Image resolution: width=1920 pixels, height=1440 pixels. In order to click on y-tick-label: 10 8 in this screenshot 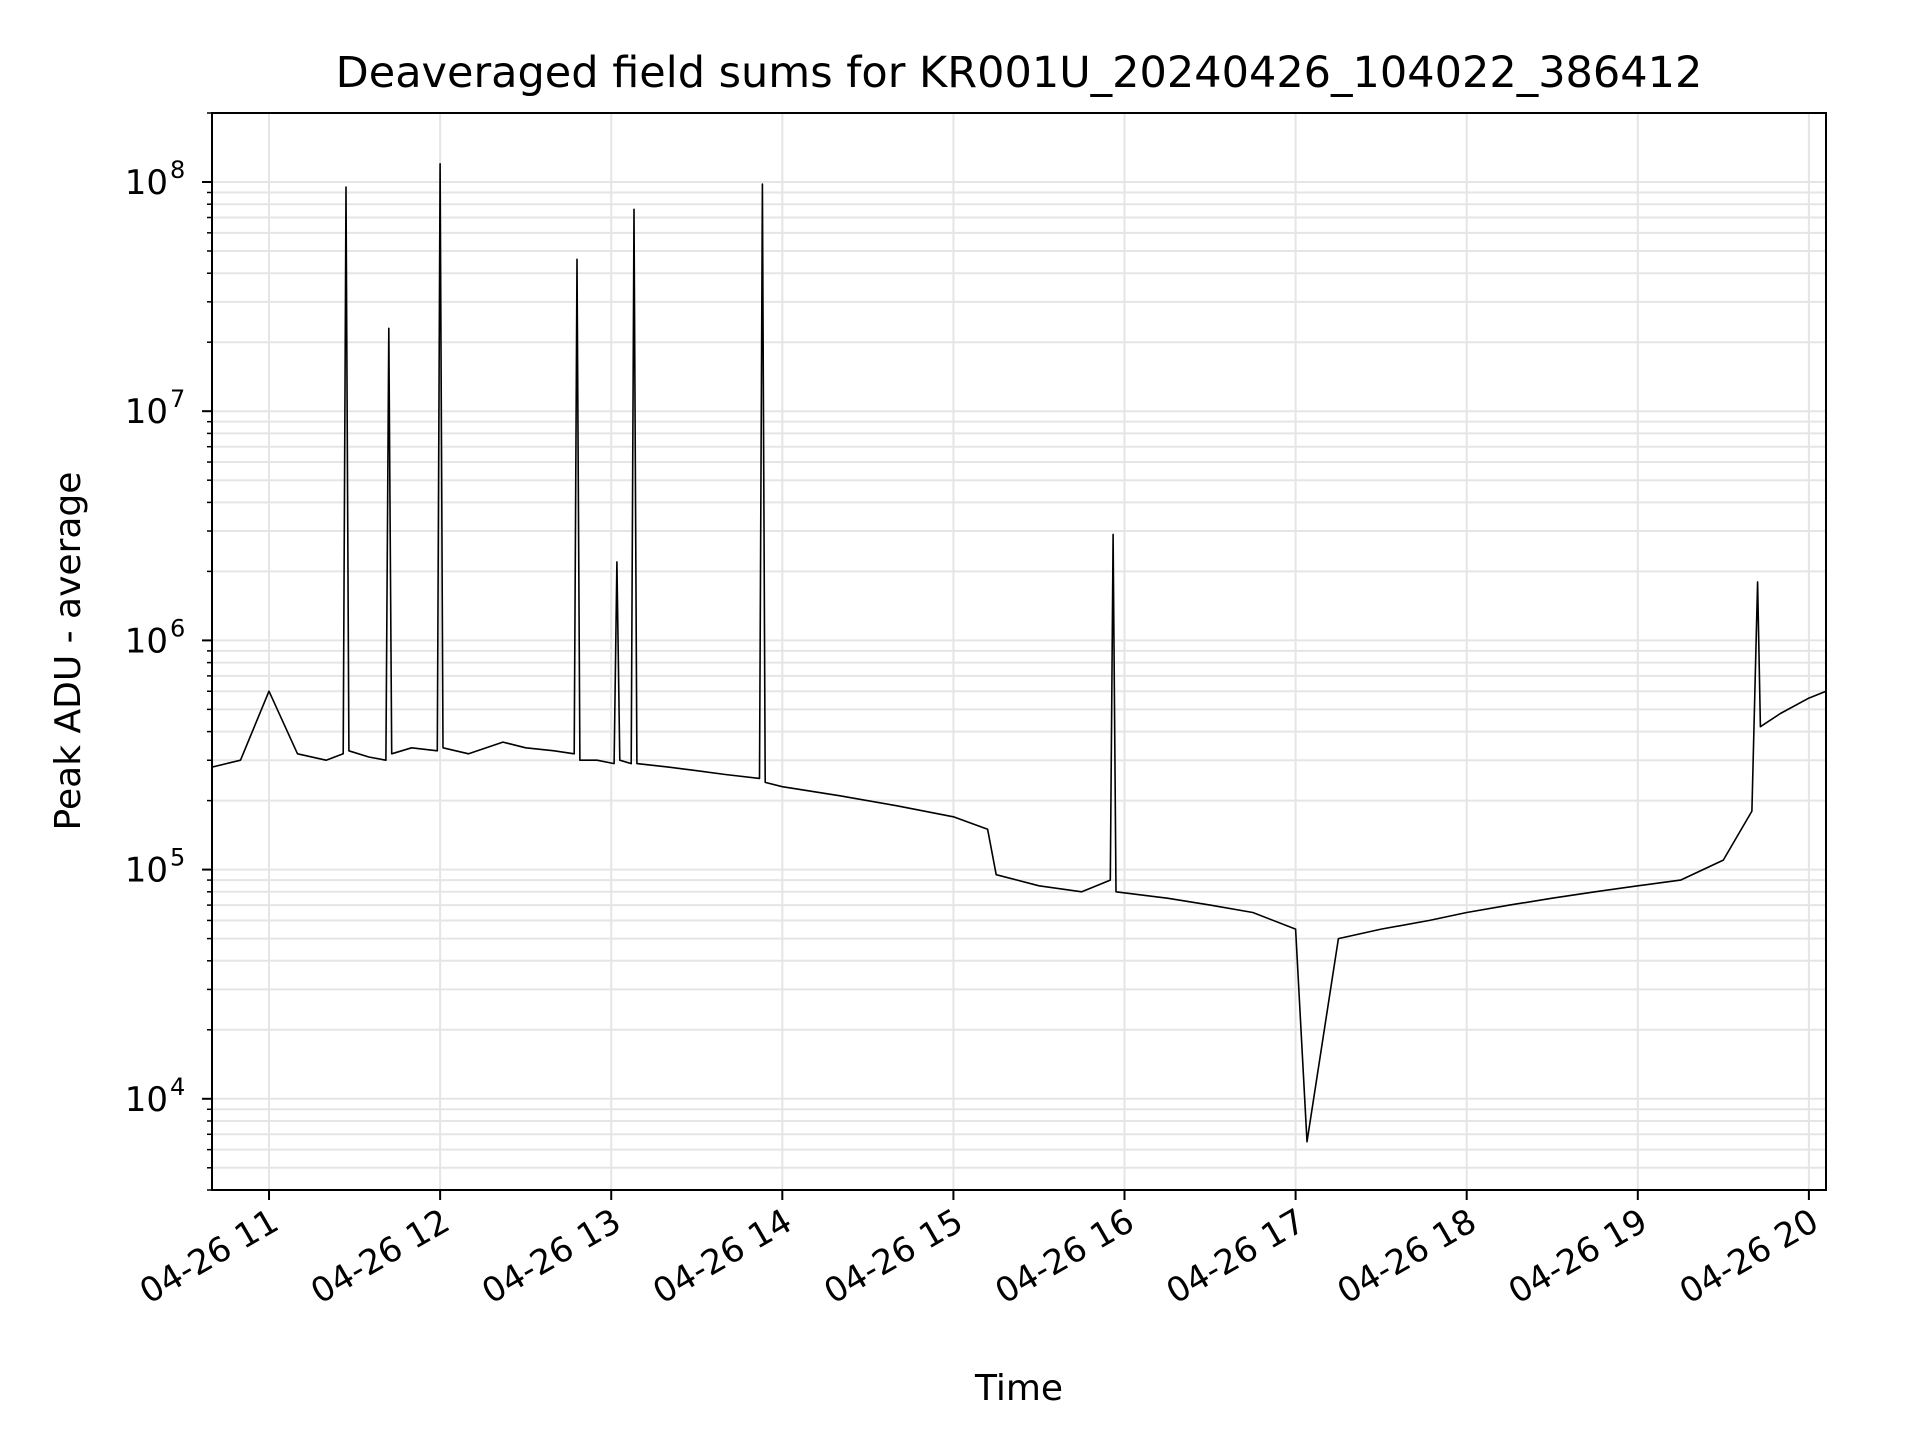, I will do `click(155, 179)`.